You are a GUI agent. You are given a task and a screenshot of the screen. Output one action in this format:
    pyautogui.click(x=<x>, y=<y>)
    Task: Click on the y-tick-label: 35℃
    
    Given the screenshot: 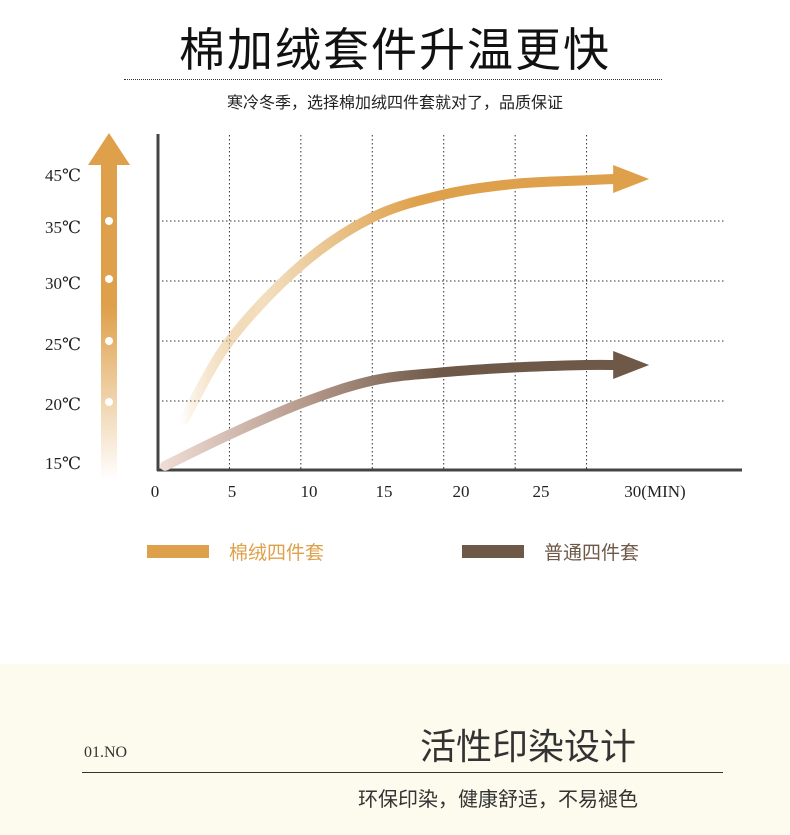 What is the action you would take?
    pyautogui.click(x=63, y=227)
    